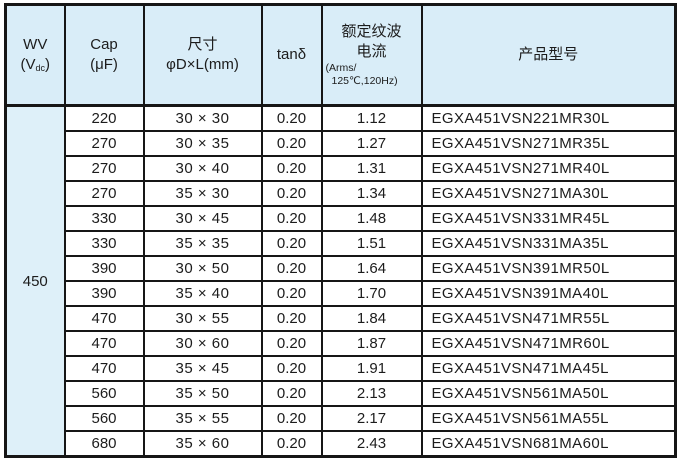  Describe the element at coordinates (548, 268) in the screenshot. I see `model-cell: EGXA451VSN391MR50L` at that location.